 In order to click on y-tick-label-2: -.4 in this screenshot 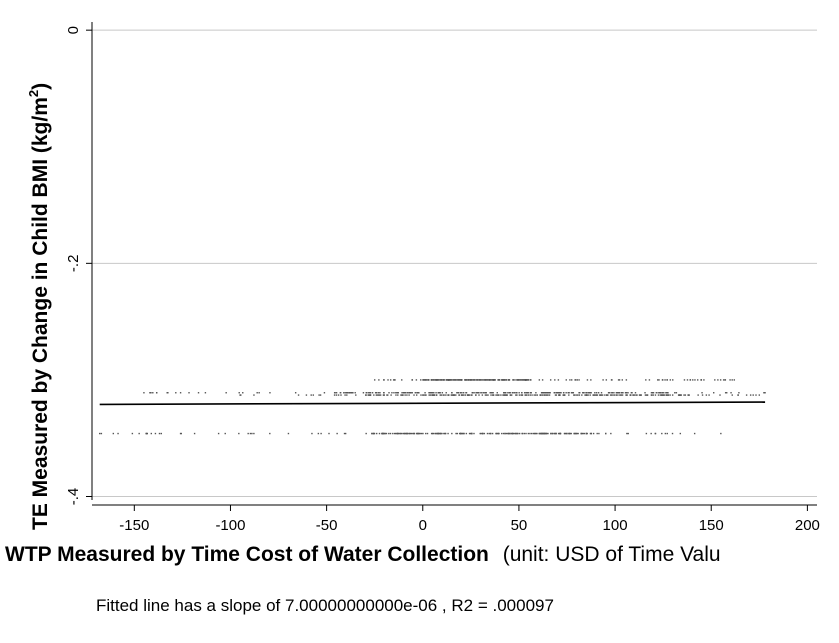, I will do `click(73, 497)`.